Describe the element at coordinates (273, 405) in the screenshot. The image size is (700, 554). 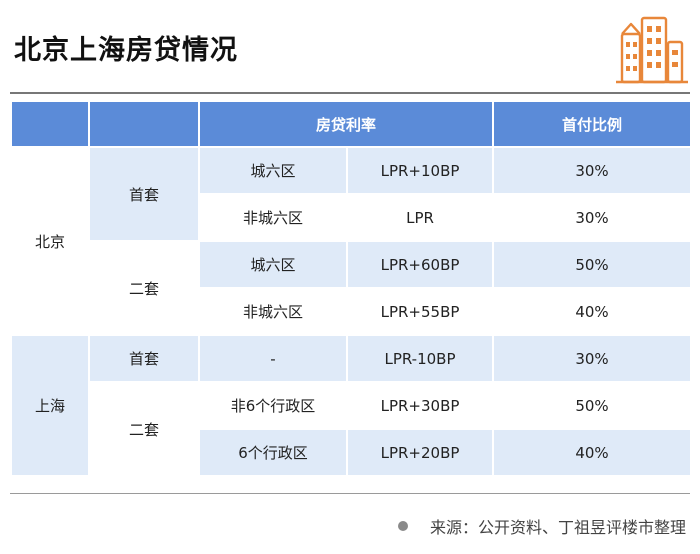
I see `area-cell: 非6个行政区` at that location.